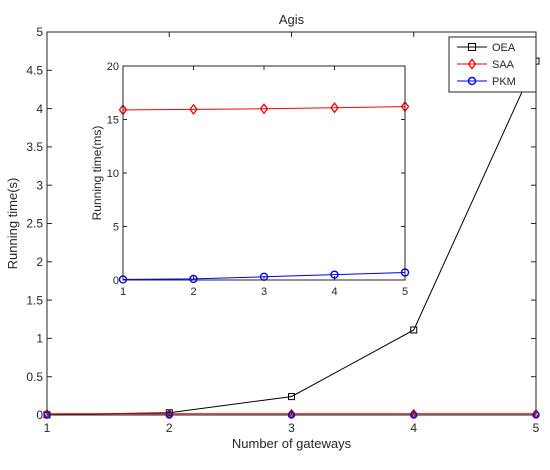 The height and width of the screenshot is (470, 550). Describe the element at coordinates (39, 32) in the screenshot. I see `main-y-tick-label: 5` at that location.